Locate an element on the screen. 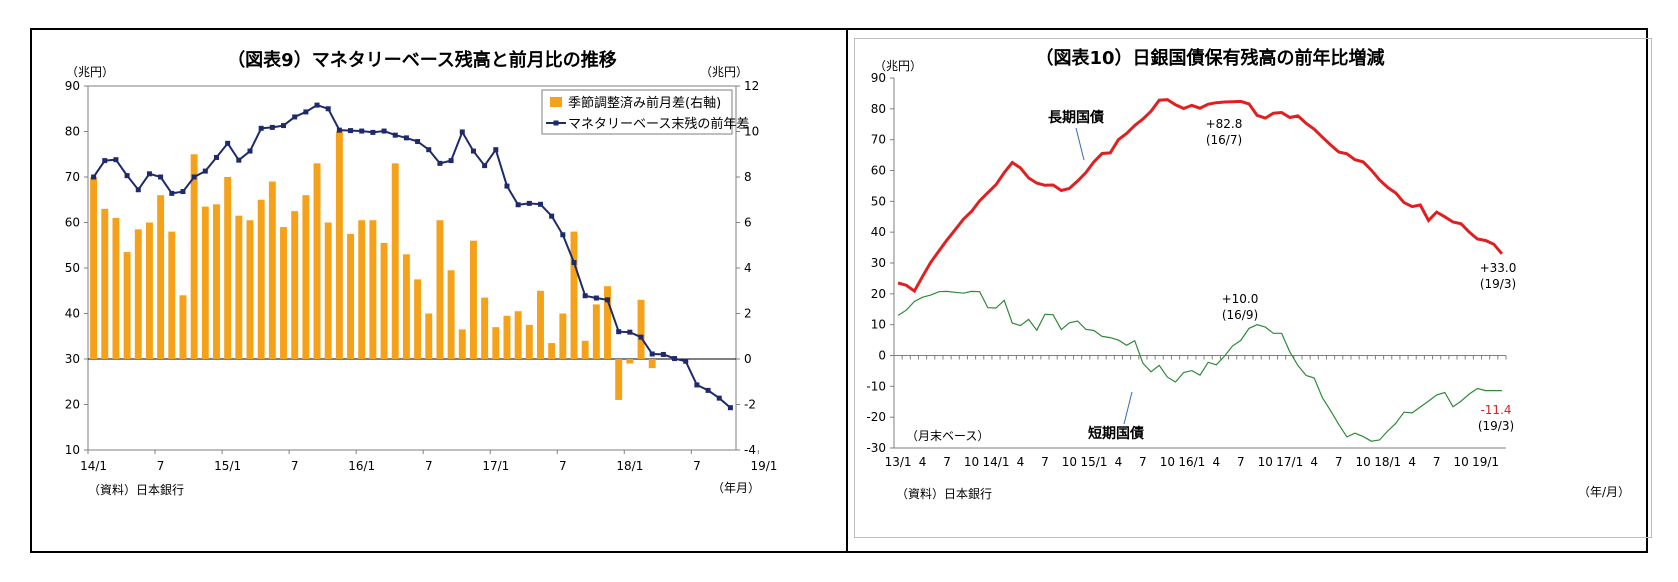 This screenshot has height=582, width=1678. chart9-legend-swatch-marker is located at coordinates (556, 123).